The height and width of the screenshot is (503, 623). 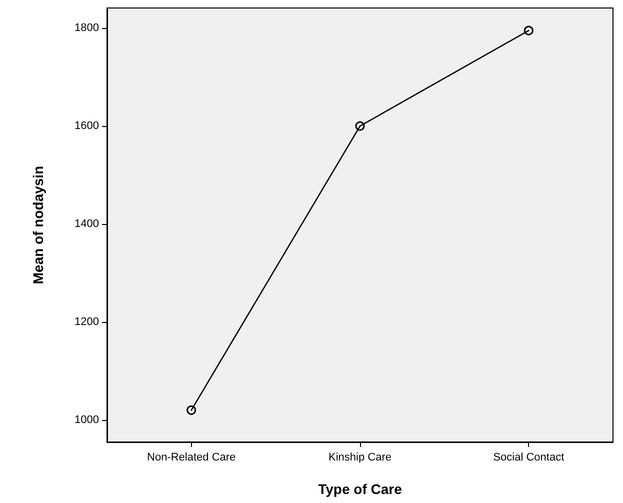 What do you see at coordinates (360, 489) in the screenshot?
I see `x-axis-title: Type of Care` at bounding box center [360, 489].